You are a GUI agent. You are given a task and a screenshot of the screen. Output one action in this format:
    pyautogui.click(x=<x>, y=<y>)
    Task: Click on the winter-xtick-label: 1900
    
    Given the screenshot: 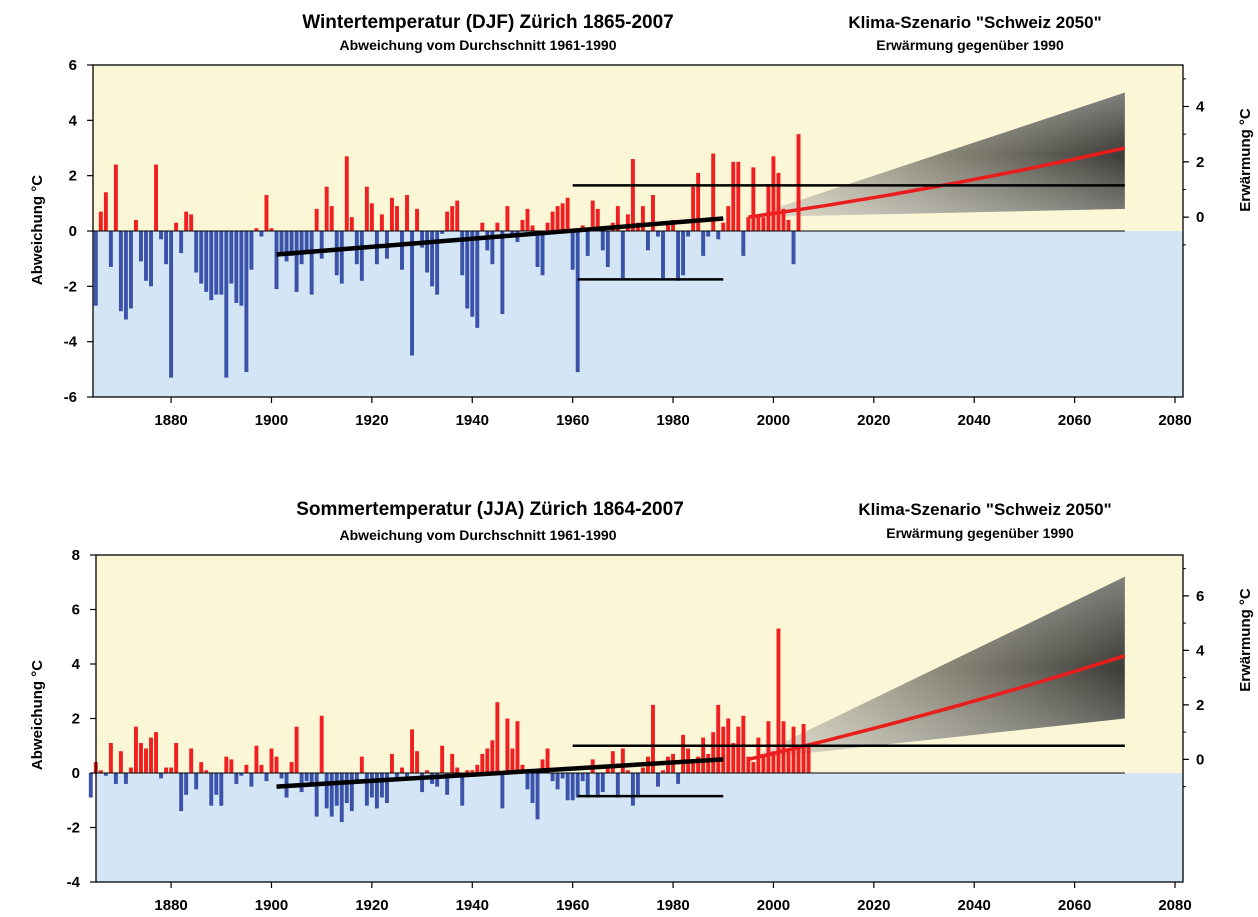 What is the action you would take?
    pyautogui.click(x=271, y=420)
    